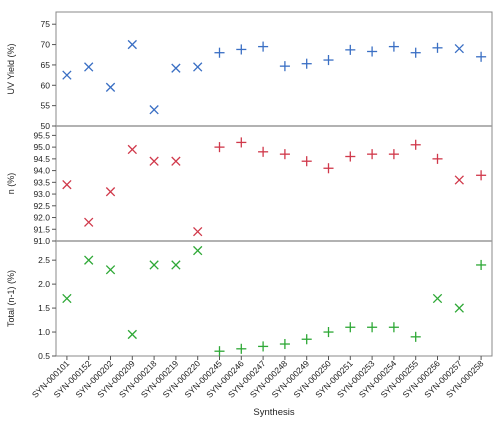  Describe the element at coordinates (46, 65) in the screenshot. I see `y-tick-label: 65` at that location.